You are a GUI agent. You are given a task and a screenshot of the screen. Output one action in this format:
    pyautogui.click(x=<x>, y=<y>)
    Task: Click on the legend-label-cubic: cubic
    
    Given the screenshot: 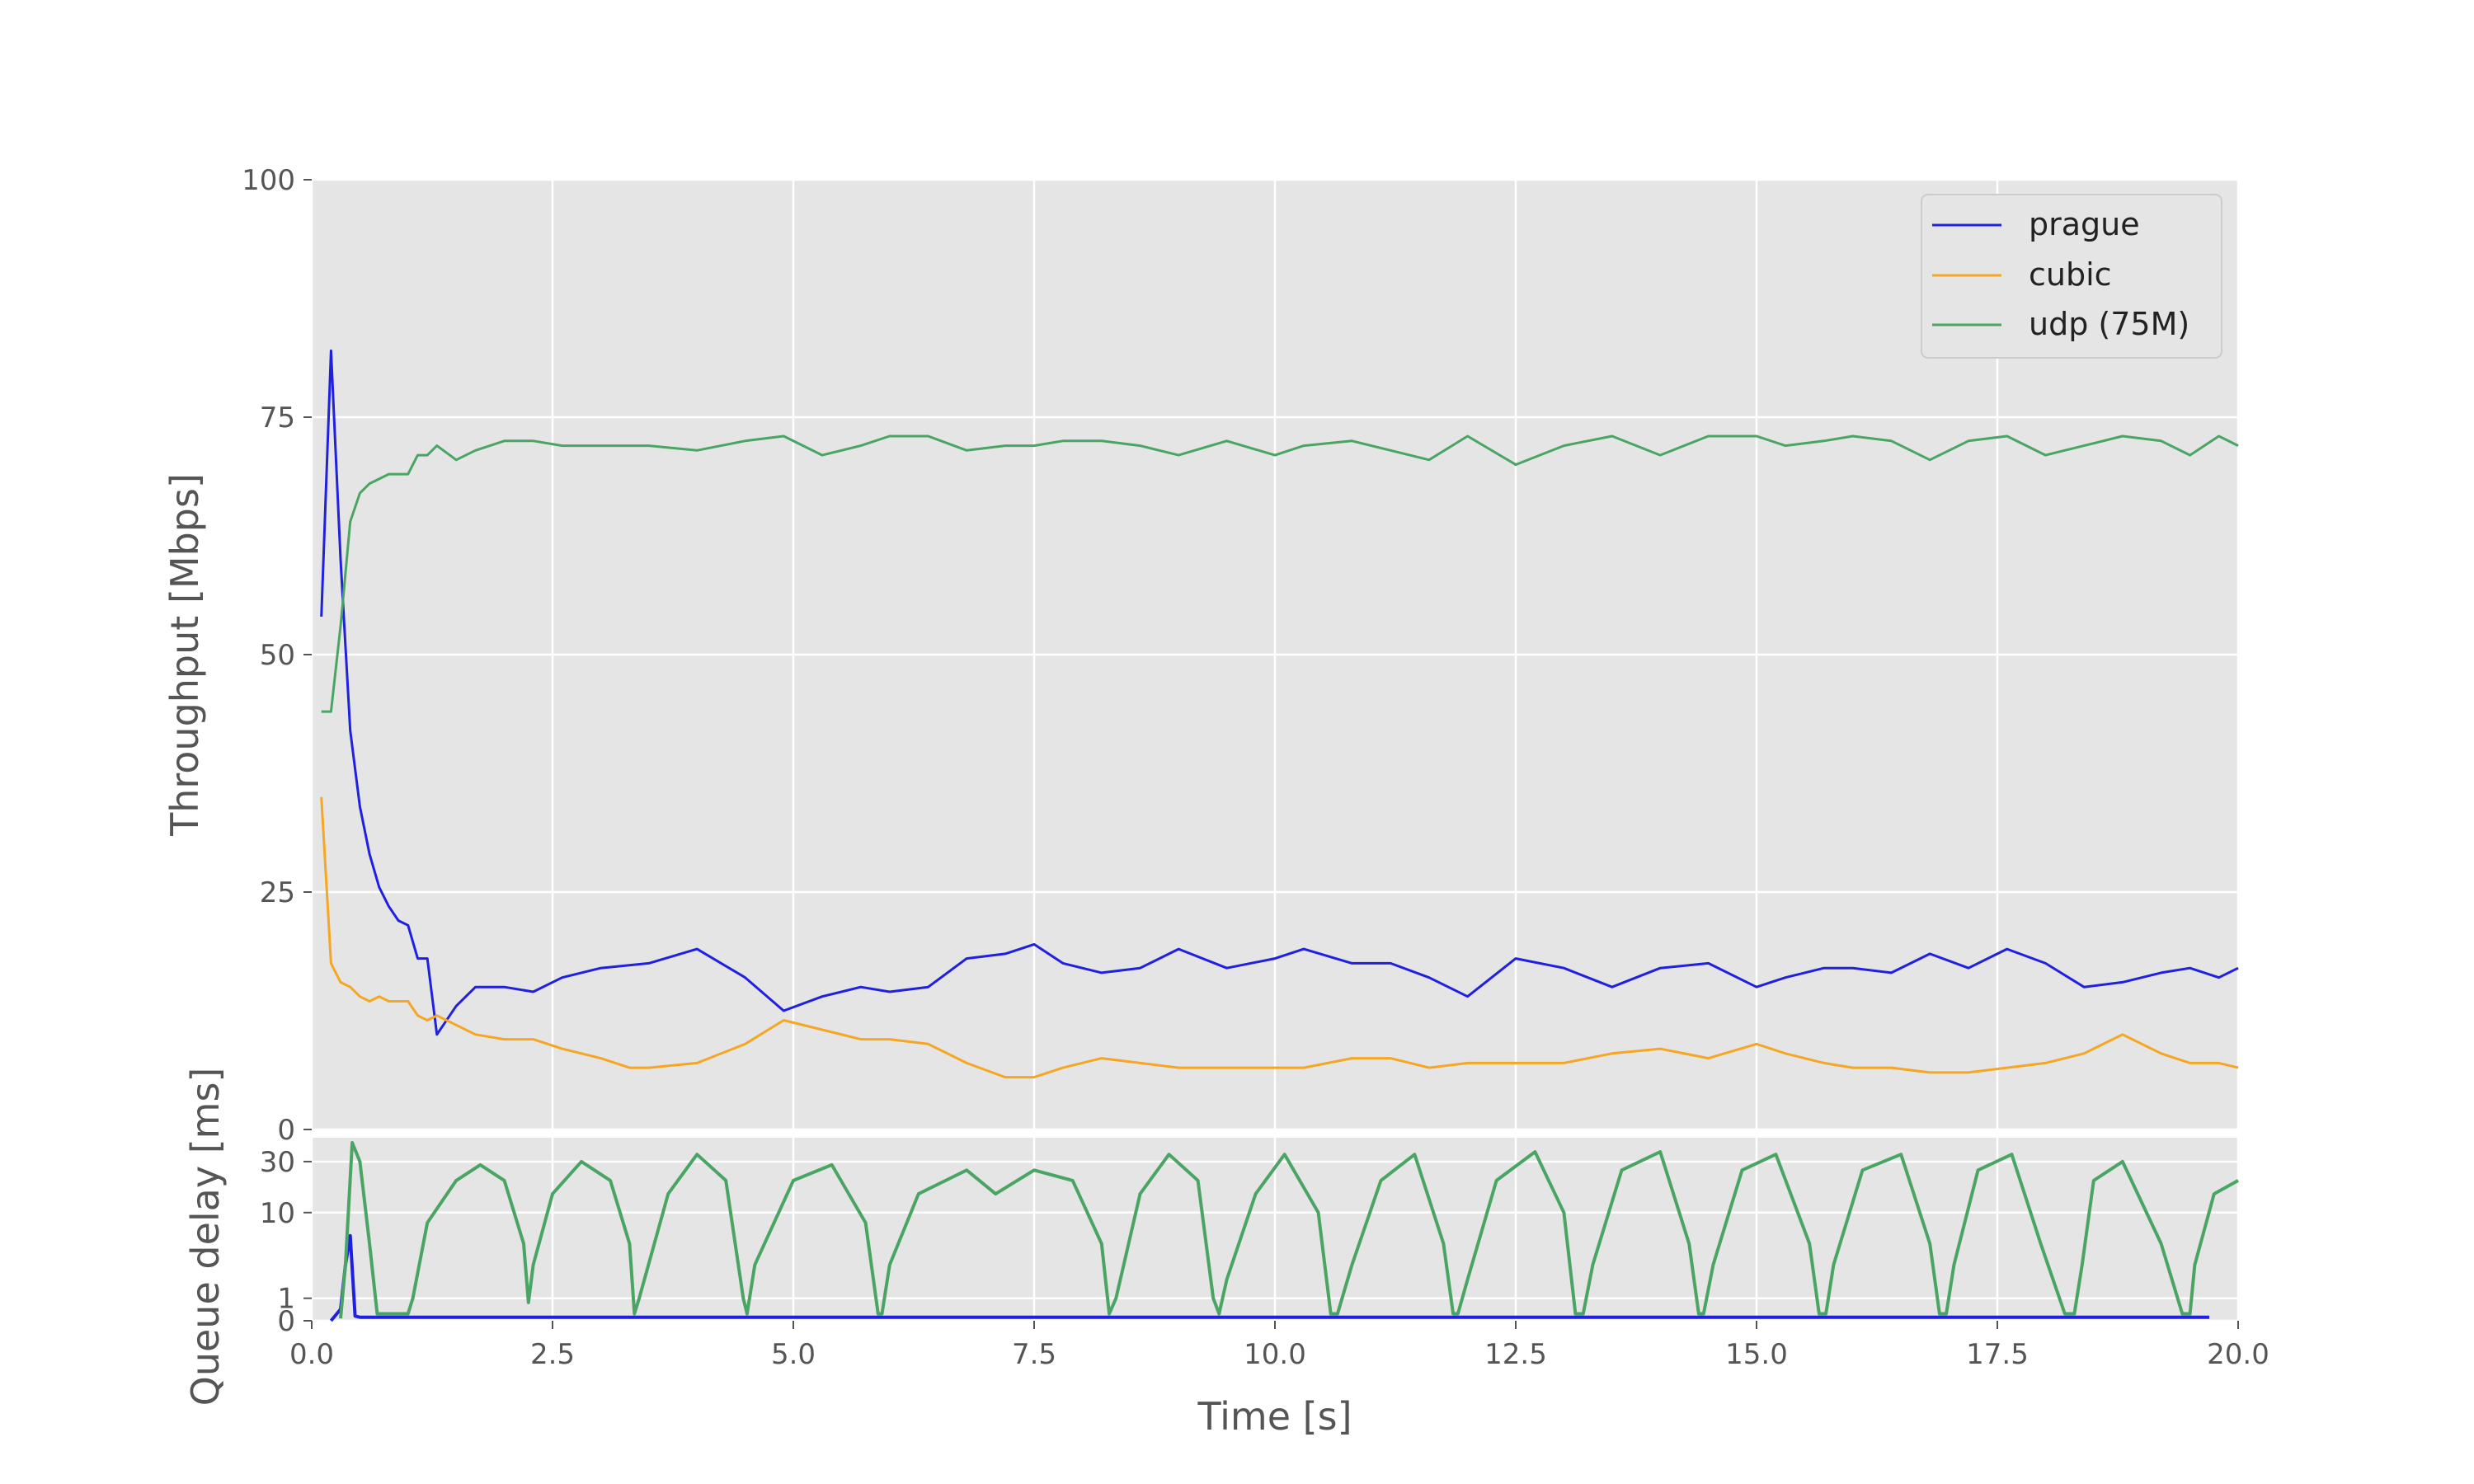 What is the action you would take?
    pyautogui.click(x=2070, y=274)
    